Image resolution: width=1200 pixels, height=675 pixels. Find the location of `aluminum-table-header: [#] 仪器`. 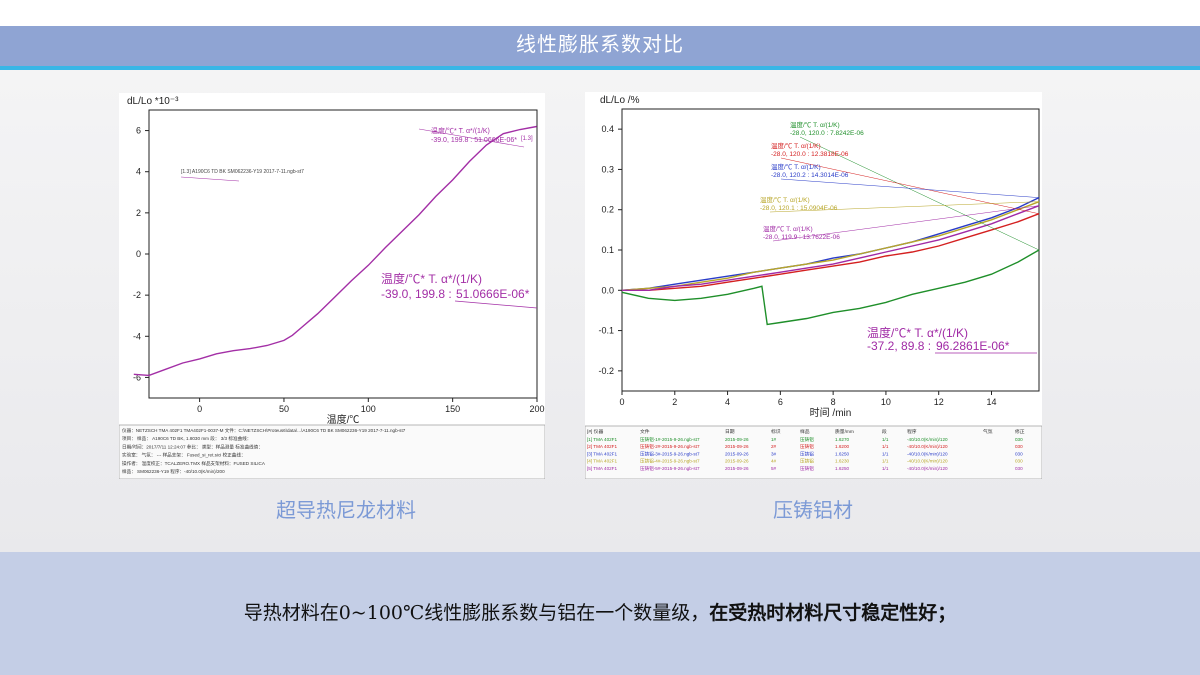

aluminum-table-header: [#] 仪器 is located at coordinates (595, 432).